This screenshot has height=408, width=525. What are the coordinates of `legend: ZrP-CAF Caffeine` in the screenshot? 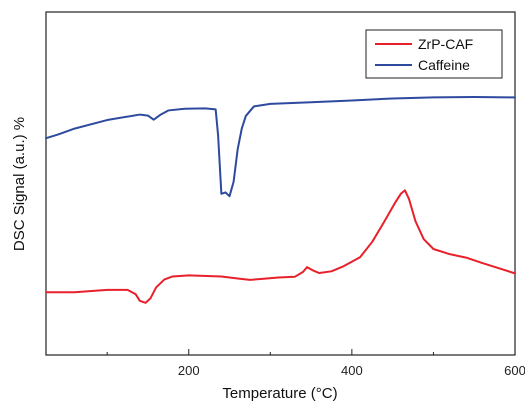 It's located at (434, 54).